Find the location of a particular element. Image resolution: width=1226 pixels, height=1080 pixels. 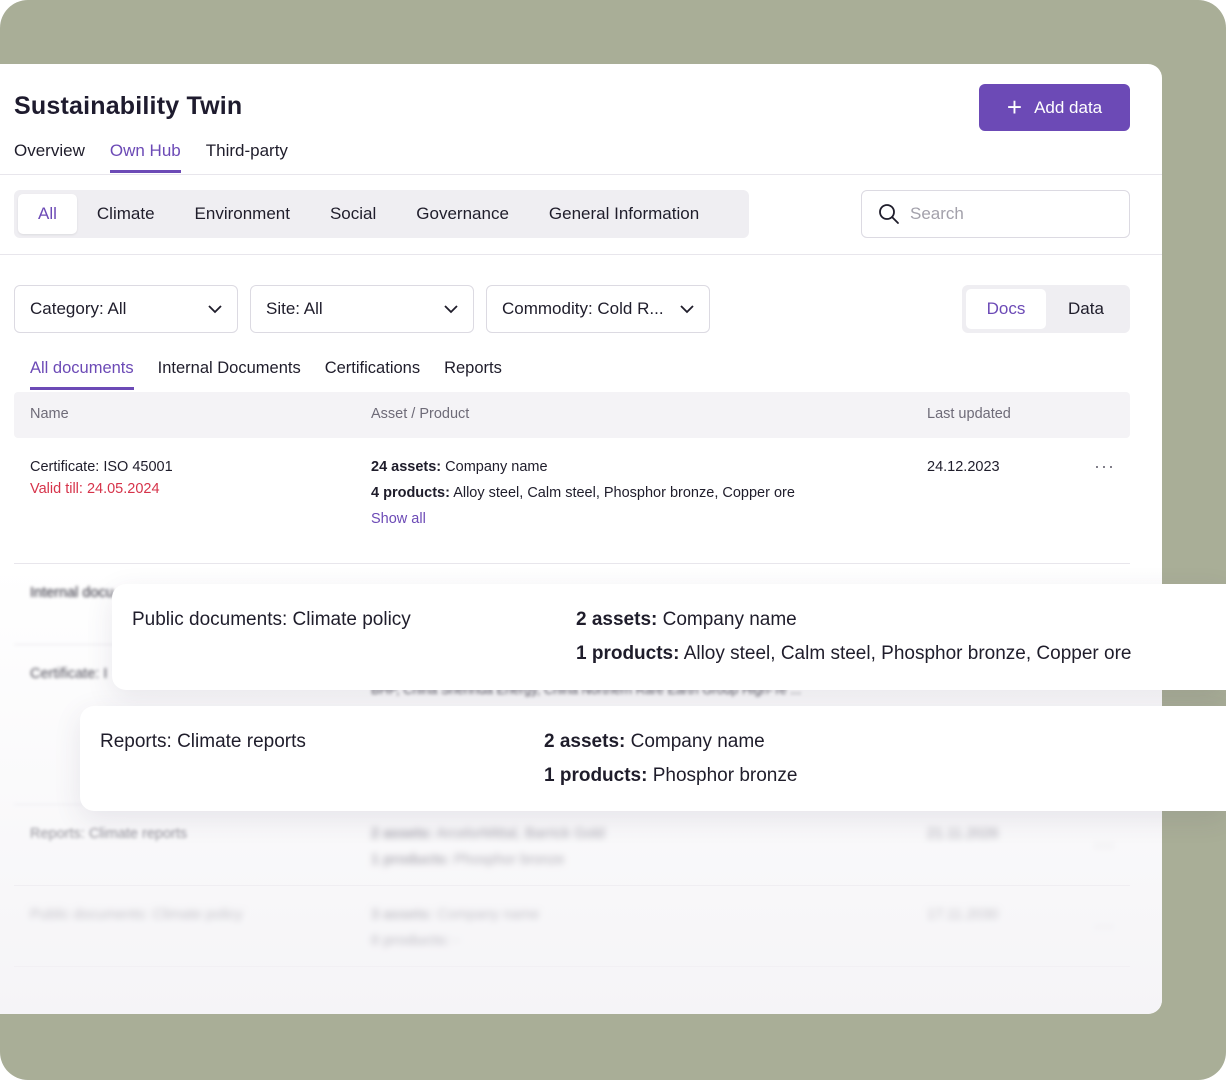

last-updated-date: 17.11.2030 is located at coordinates (963, 915).